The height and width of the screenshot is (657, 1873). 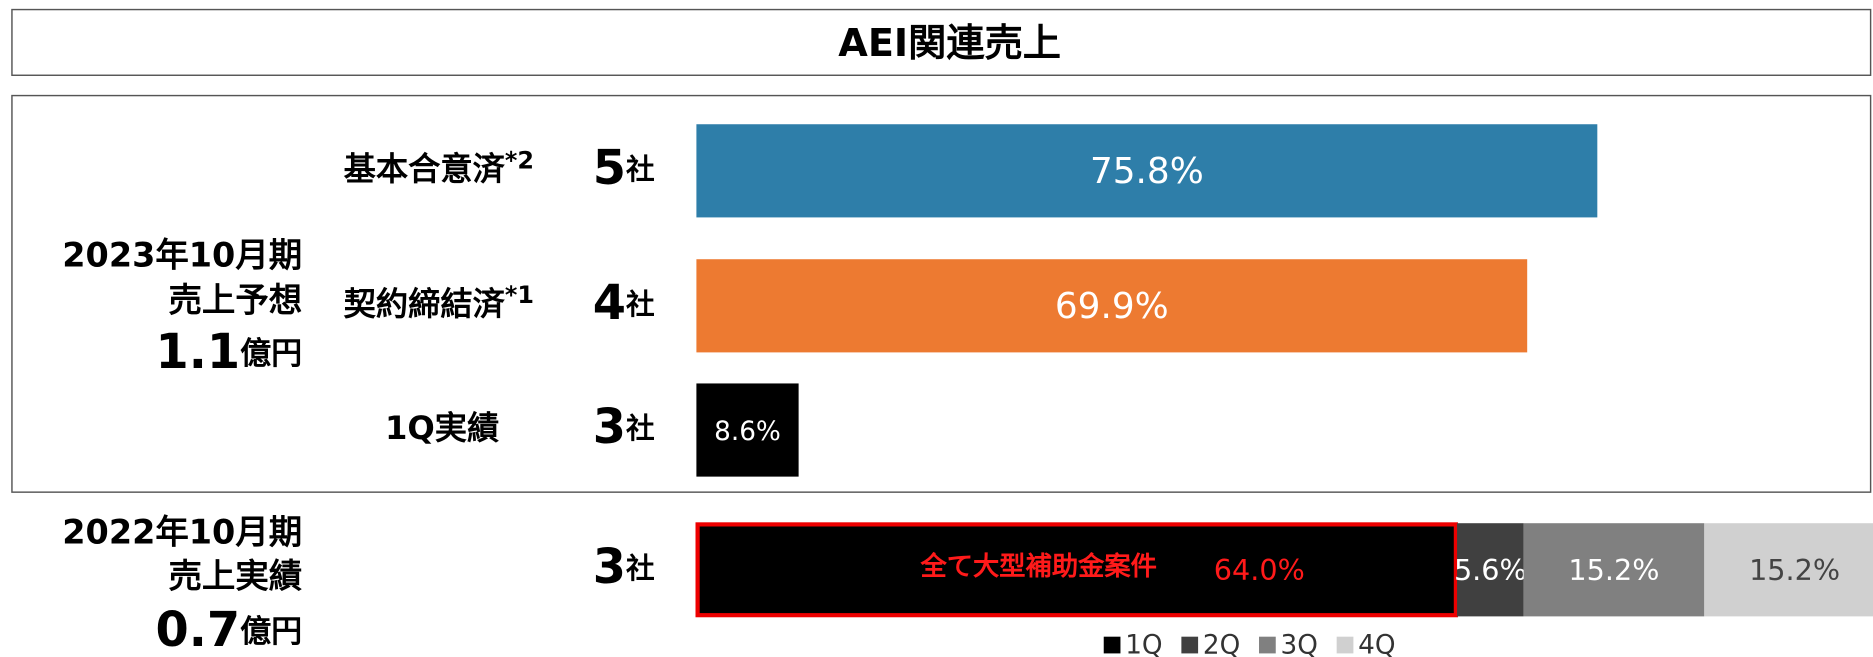 I want to click on row-name: 基本合意済, so click(x=425, y=169).